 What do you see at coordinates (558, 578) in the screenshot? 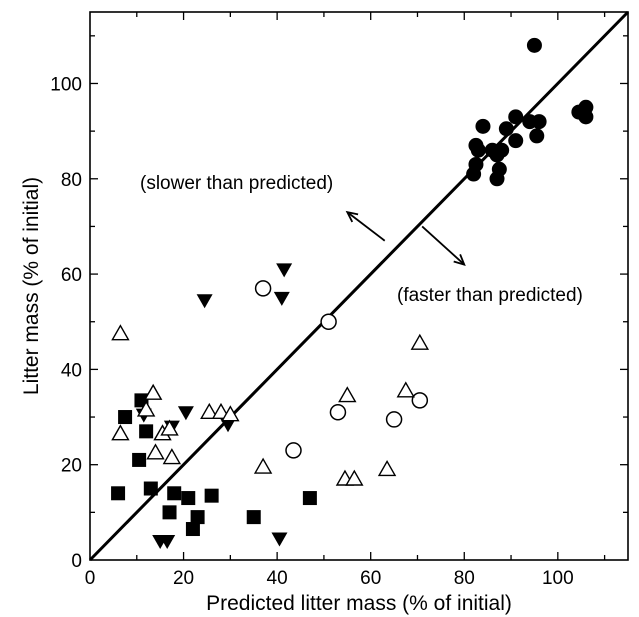
I see `x-tick-label: 100` at bounding box center [558, 578].